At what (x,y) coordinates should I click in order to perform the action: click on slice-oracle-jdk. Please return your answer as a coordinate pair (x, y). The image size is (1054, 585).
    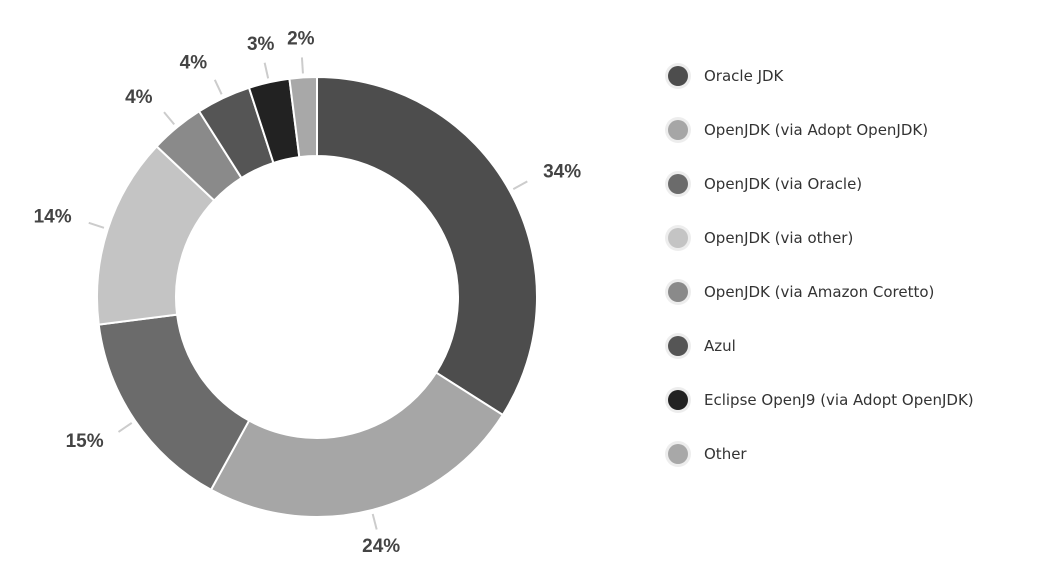
    Looking at the image, I should click on (427, 246).